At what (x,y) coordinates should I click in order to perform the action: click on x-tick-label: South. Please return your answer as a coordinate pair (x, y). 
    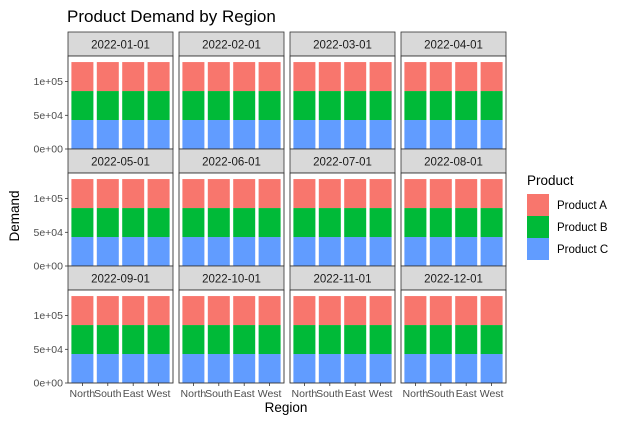
    Looking at the image, I should click on (219, 394).